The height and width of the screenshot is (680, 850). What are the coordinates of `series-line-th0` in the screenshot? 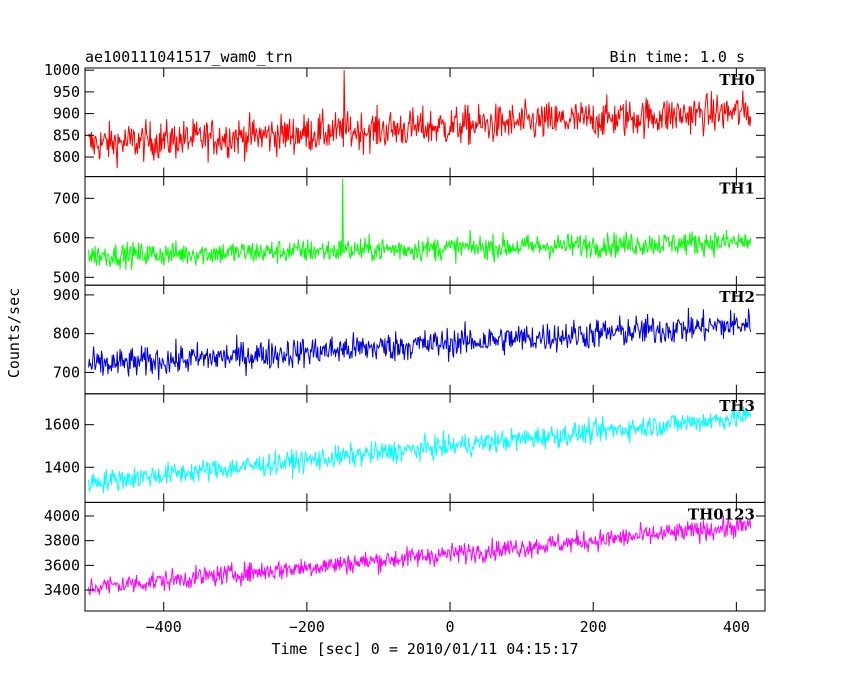 It's located at (420, 119).